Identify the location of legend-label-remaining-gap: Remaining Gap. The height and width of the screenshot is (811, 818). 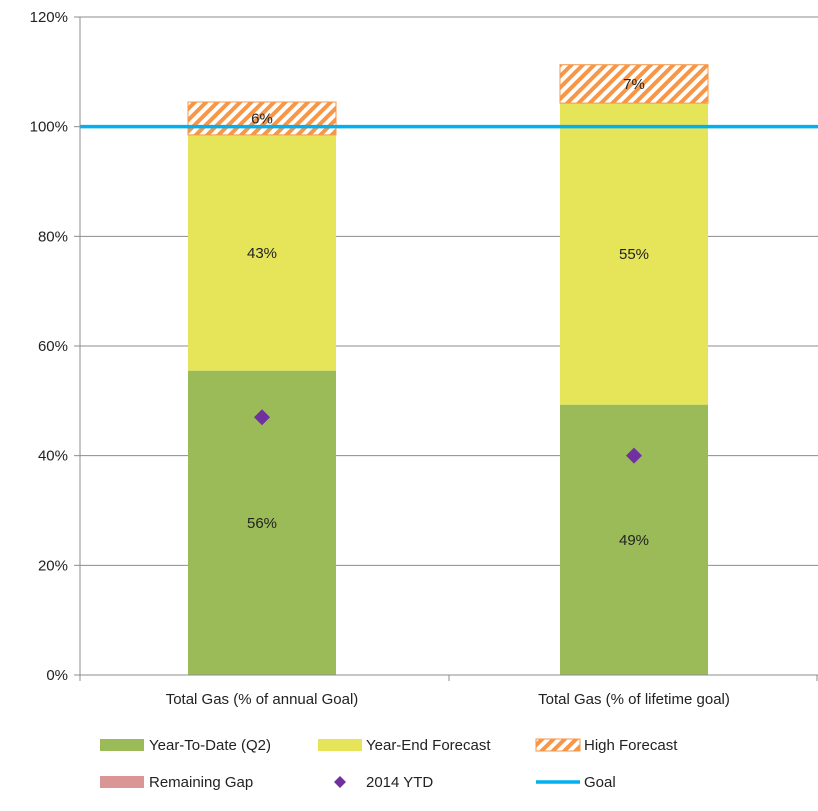
(201, 782).